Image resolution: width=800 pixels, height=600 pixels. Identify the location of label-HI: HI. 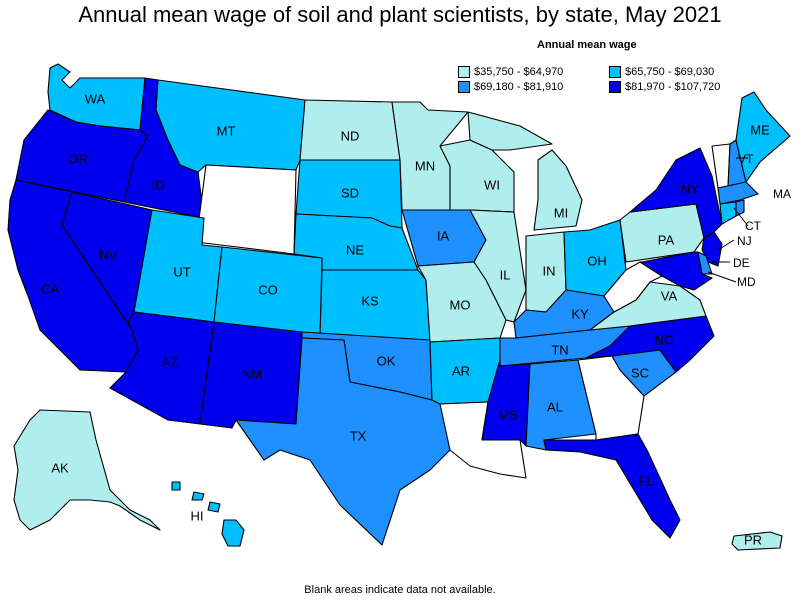
(197, 515).